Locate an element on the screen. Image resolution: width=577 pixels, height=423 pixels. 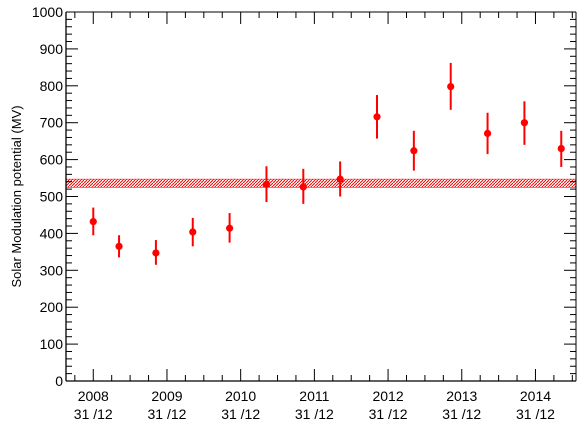
x-tick-label-year-6: 2014 is located at coordinates (535, 396).